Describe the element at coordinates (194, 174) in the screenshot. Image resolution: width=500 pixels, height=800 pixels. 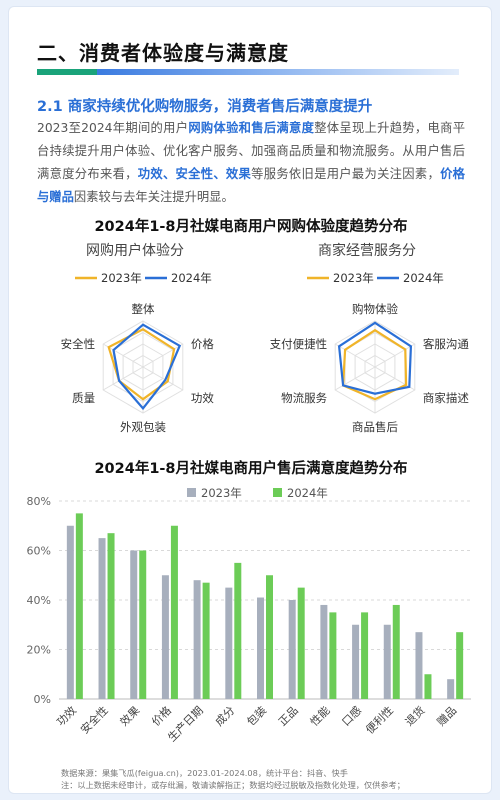
I see `intro-highlight: 功效、安全性、效果` at that location.